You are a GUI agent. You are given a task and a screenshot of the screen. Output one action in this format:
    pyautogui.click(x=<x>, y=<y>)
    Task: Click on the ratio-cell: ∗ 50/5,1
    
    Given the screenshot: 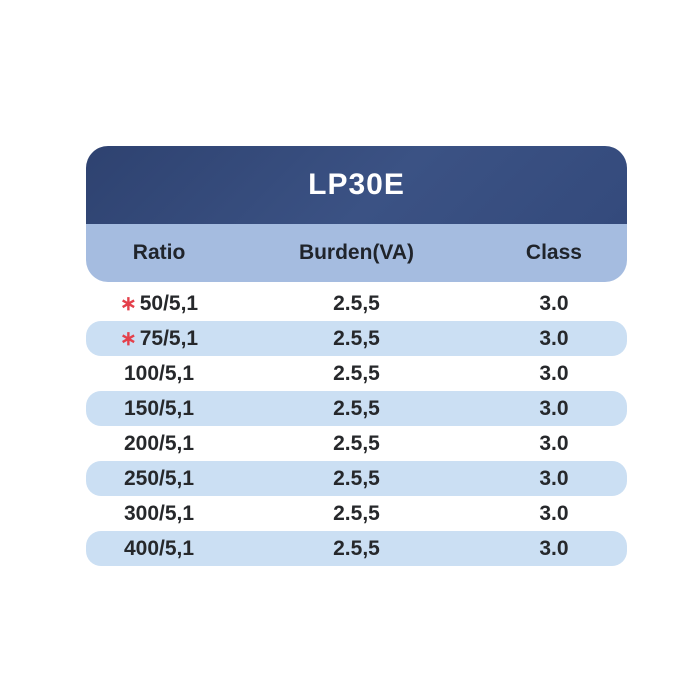 What is the action you would take?
    pyautogui.click(x=159, y=303)
    